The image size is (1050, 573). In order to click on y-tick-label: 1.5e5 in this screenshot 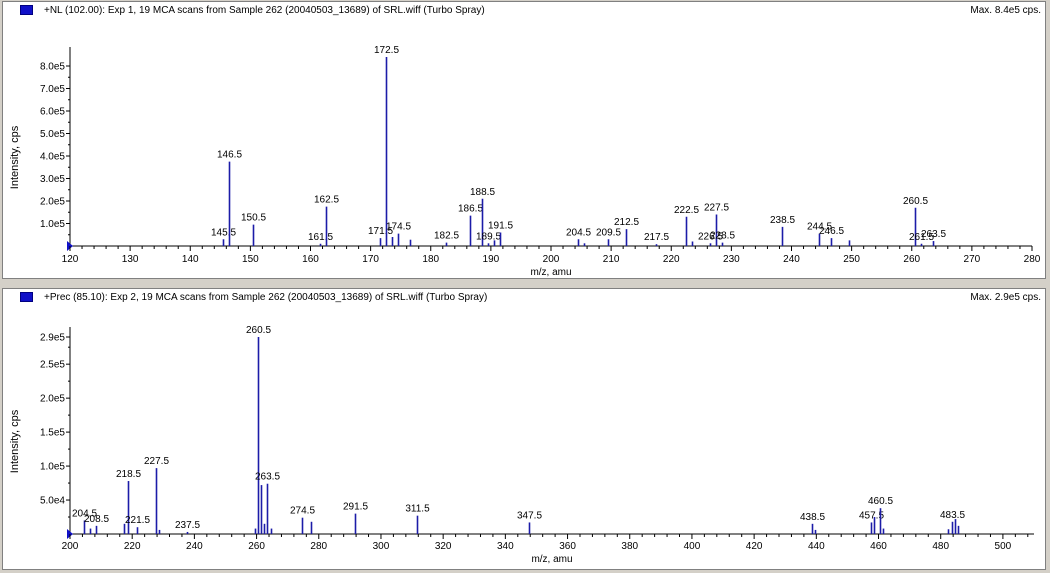, I will do `click(52, 433)`.